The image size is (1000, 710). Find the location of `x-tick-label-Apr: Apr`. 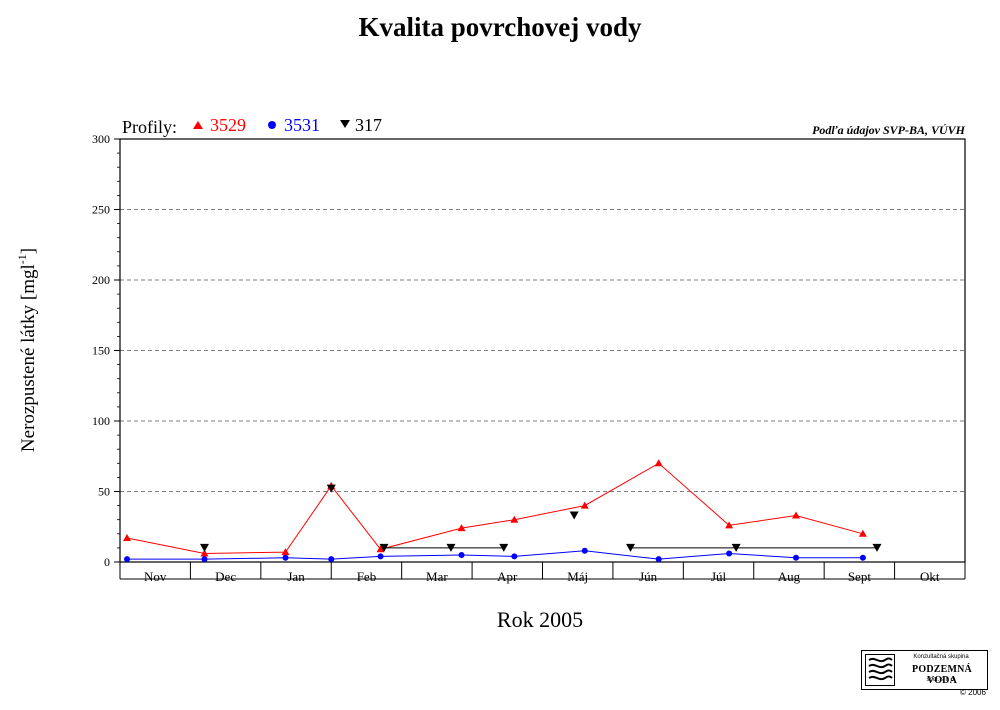

x-tick-label-Apr: Apr is located at coordinates (507, 576).